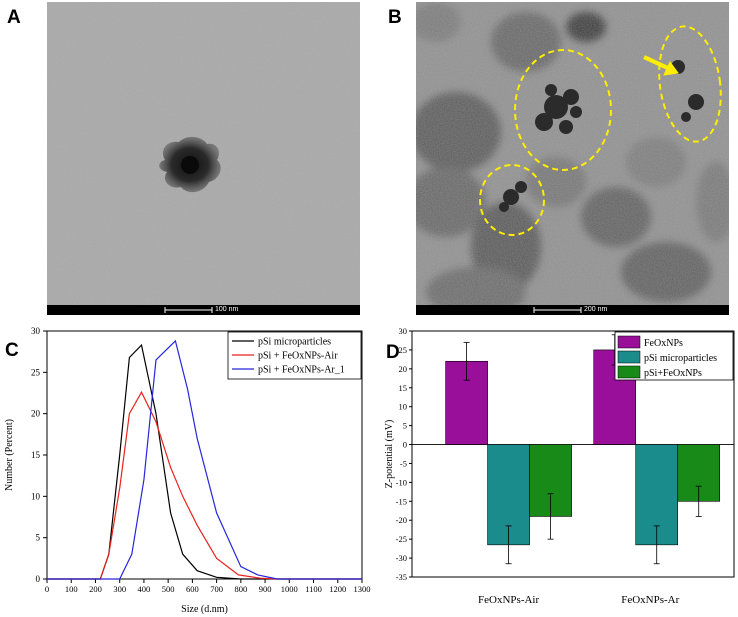 This screenshot has width=738, height=617. What do you see at coordinates (401, 482) in the screenshot?
I see `y-tick-label: -10` at bounding box center [401, 482].